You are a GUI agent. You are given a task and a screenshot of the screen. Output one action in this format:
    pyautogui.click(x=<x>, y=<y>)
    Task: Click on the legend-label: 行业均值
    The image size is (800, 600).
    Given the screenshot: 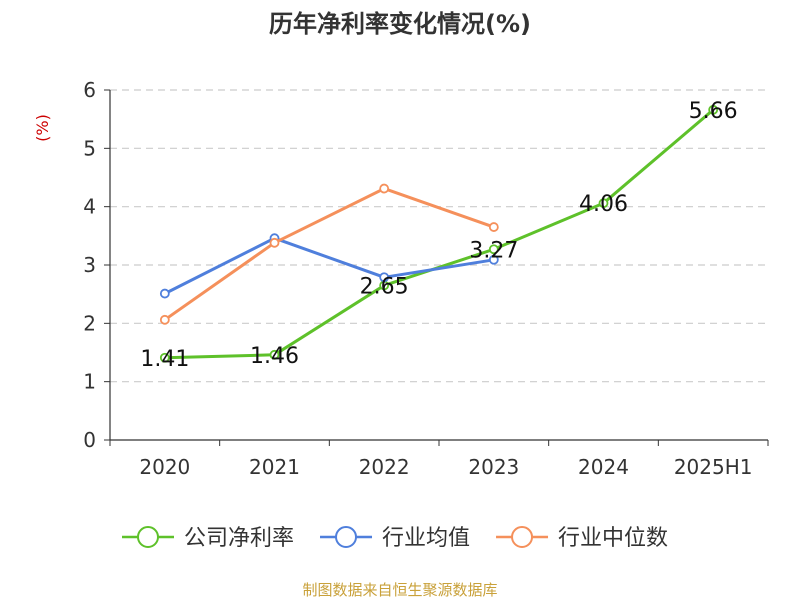 What is the action you would take?
    pyautogui.click(x=426, y=538)
    